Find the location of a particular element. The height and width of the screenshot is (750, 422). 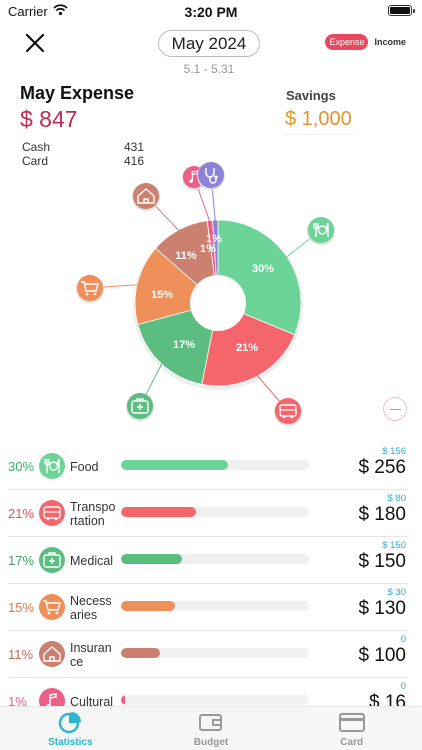

status-bar: Carrier 3:20 PM is located at coordinates (211, 11).